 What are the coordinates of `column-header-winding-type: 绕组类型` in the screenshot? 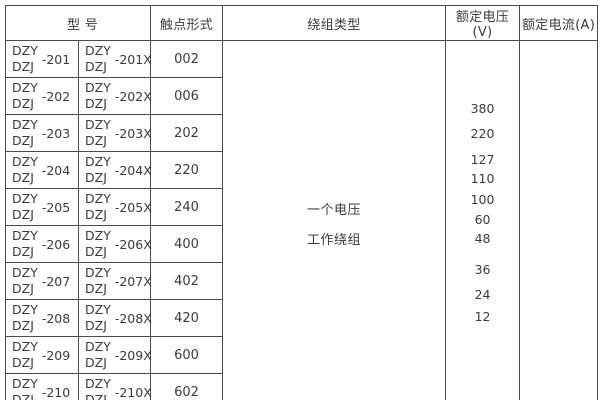 It's located at (334, 23).